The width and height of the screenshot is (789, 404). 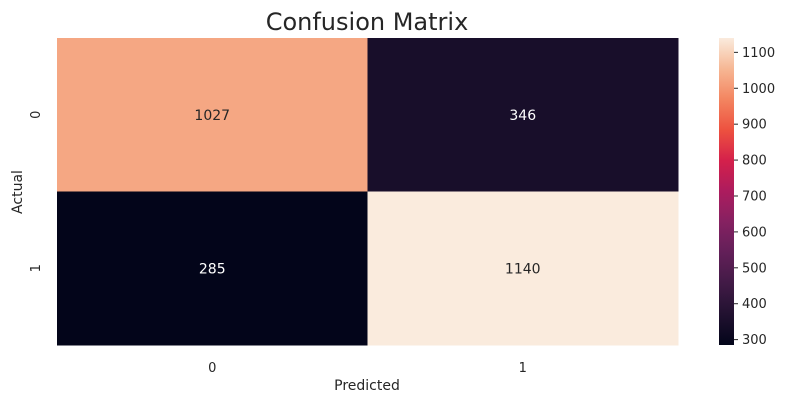 What do you see at coordinates (523, 368) in the screenshot?
I see `x-tick-label: 1` at bounding box center [523, 368].